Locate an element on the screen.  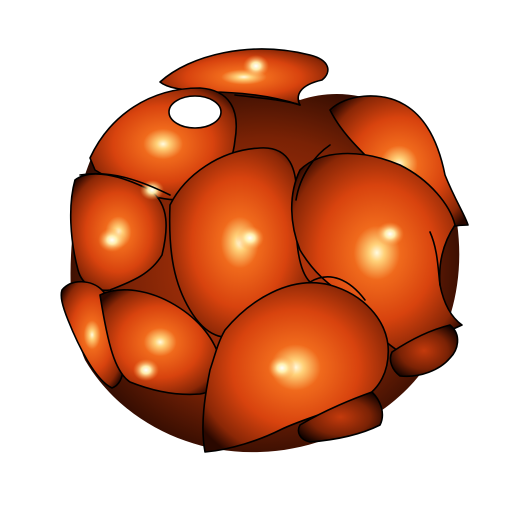
right-middle-lobe is located at coordinates (376, 252).